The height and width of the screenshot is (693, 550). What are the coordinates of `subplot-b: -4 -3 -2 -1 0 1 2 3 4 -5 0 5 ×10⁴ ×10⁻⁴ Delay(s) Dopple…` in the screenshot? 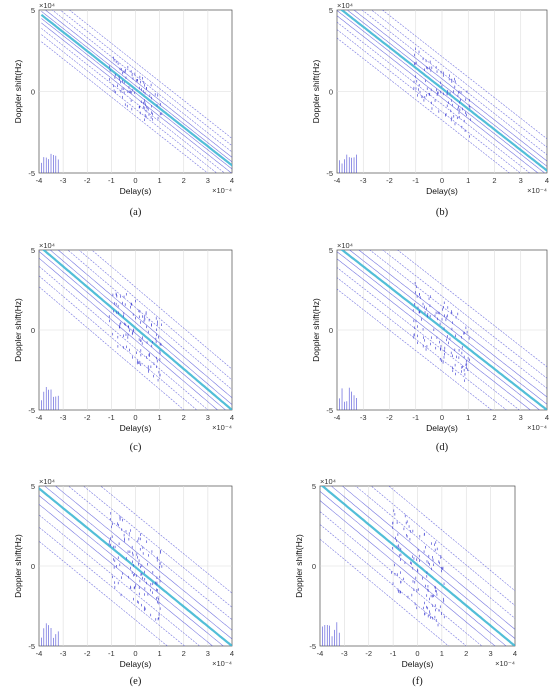 It's located at (430, 109).